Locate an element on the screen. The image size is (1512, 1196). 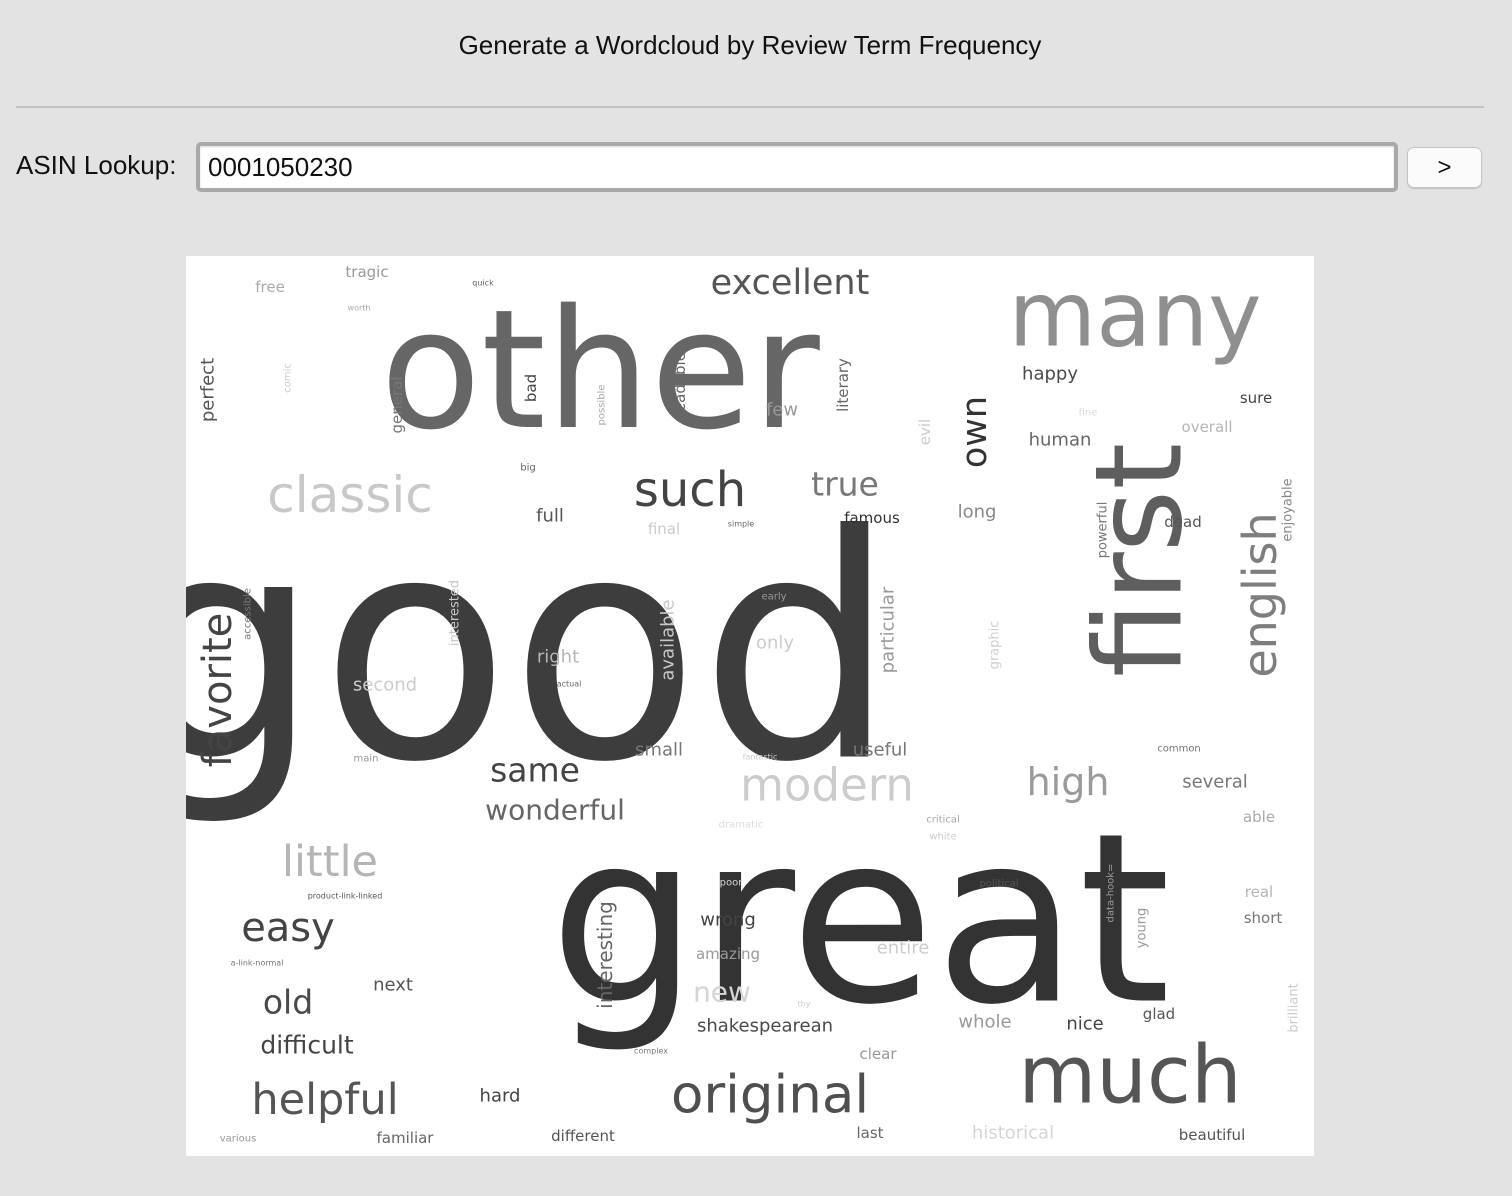
cloud-word-hard: hard is located at coordinates (500, 1096).